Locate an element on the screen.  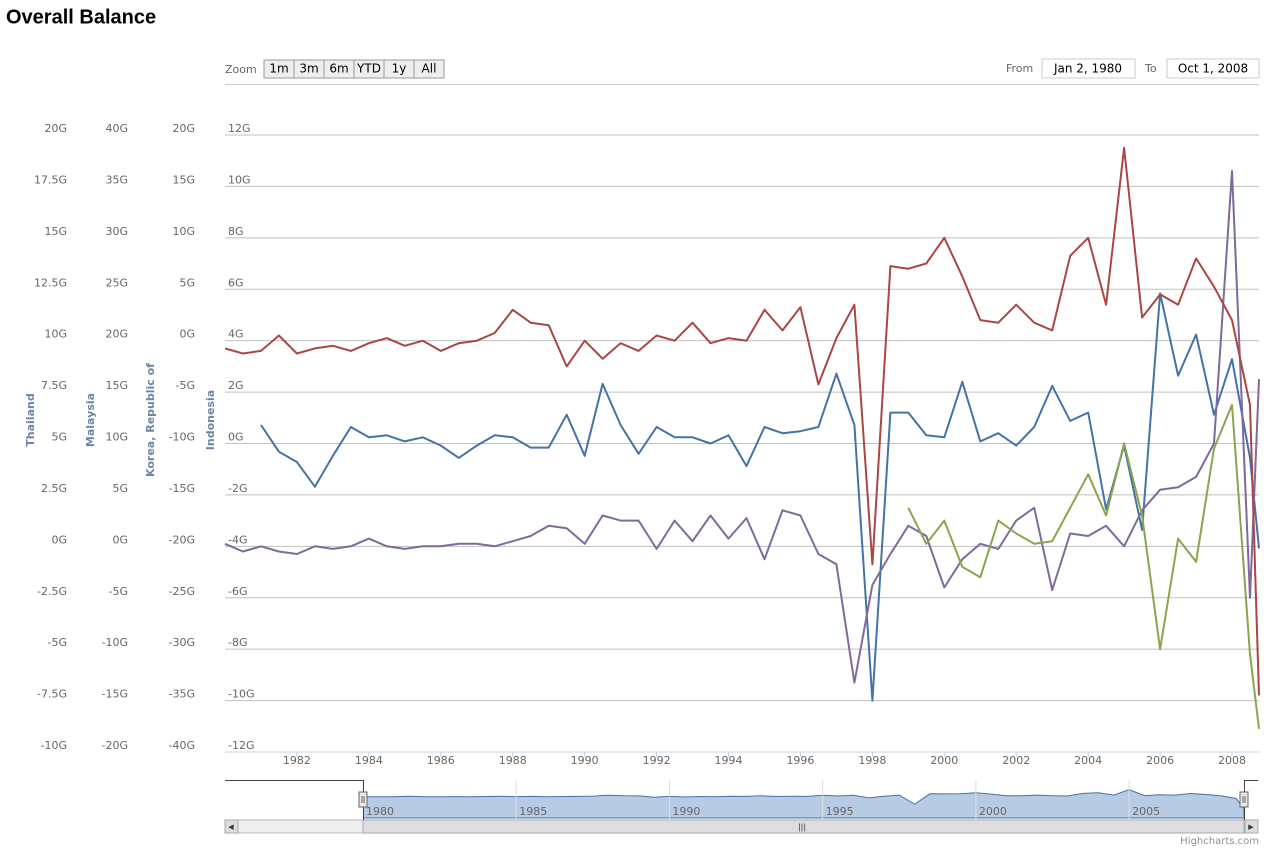
y-tick-label: 12G is located at coordinates (239, 128).